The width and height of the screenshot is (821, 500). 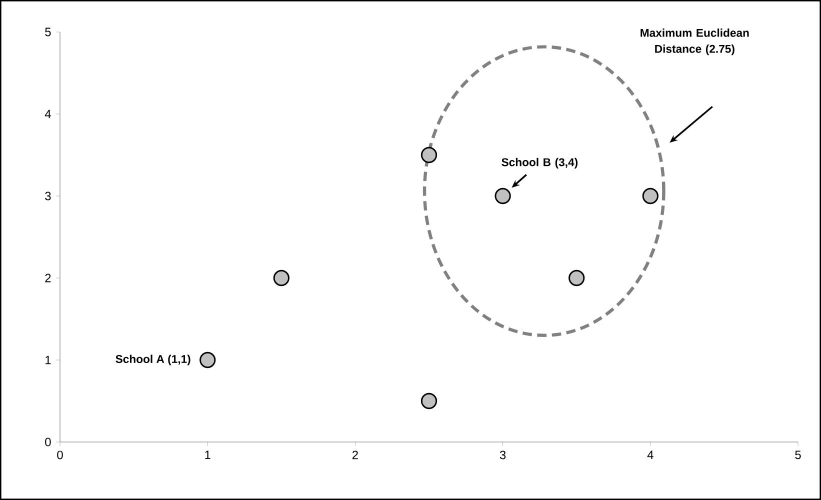 I want to click on x-tick-label: 3, so click(x=503, y=455).